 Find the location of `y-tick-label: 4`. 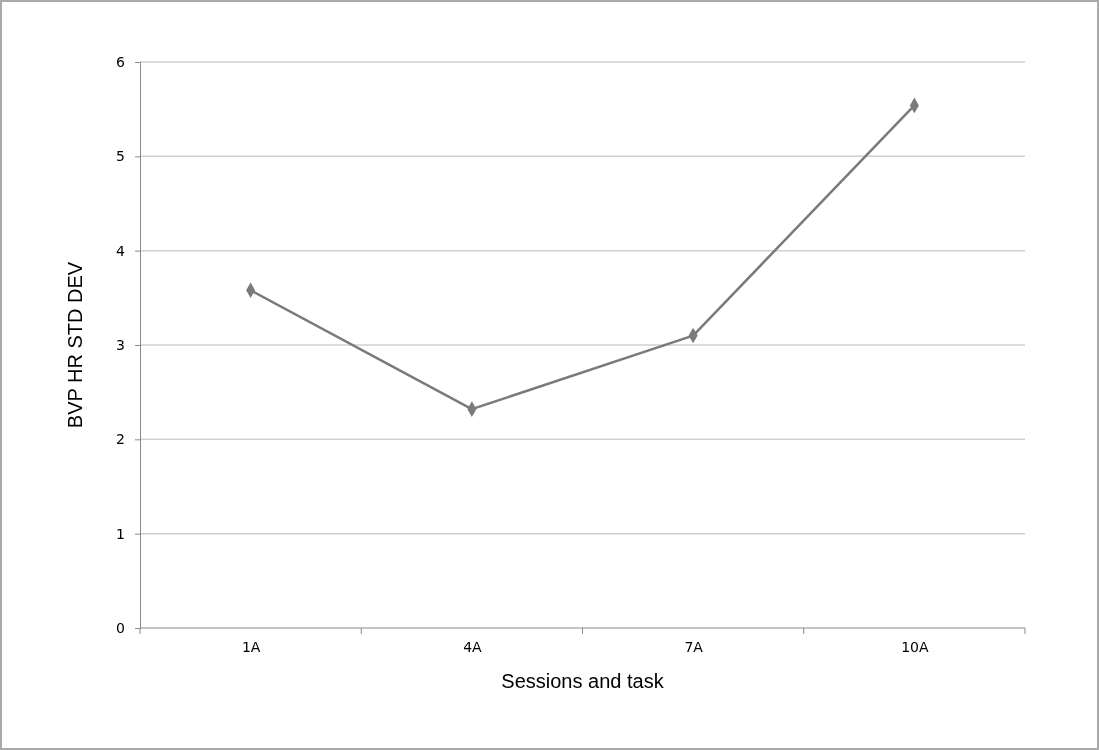

y-tick-label: 4 is located at coordinates (121, 250).